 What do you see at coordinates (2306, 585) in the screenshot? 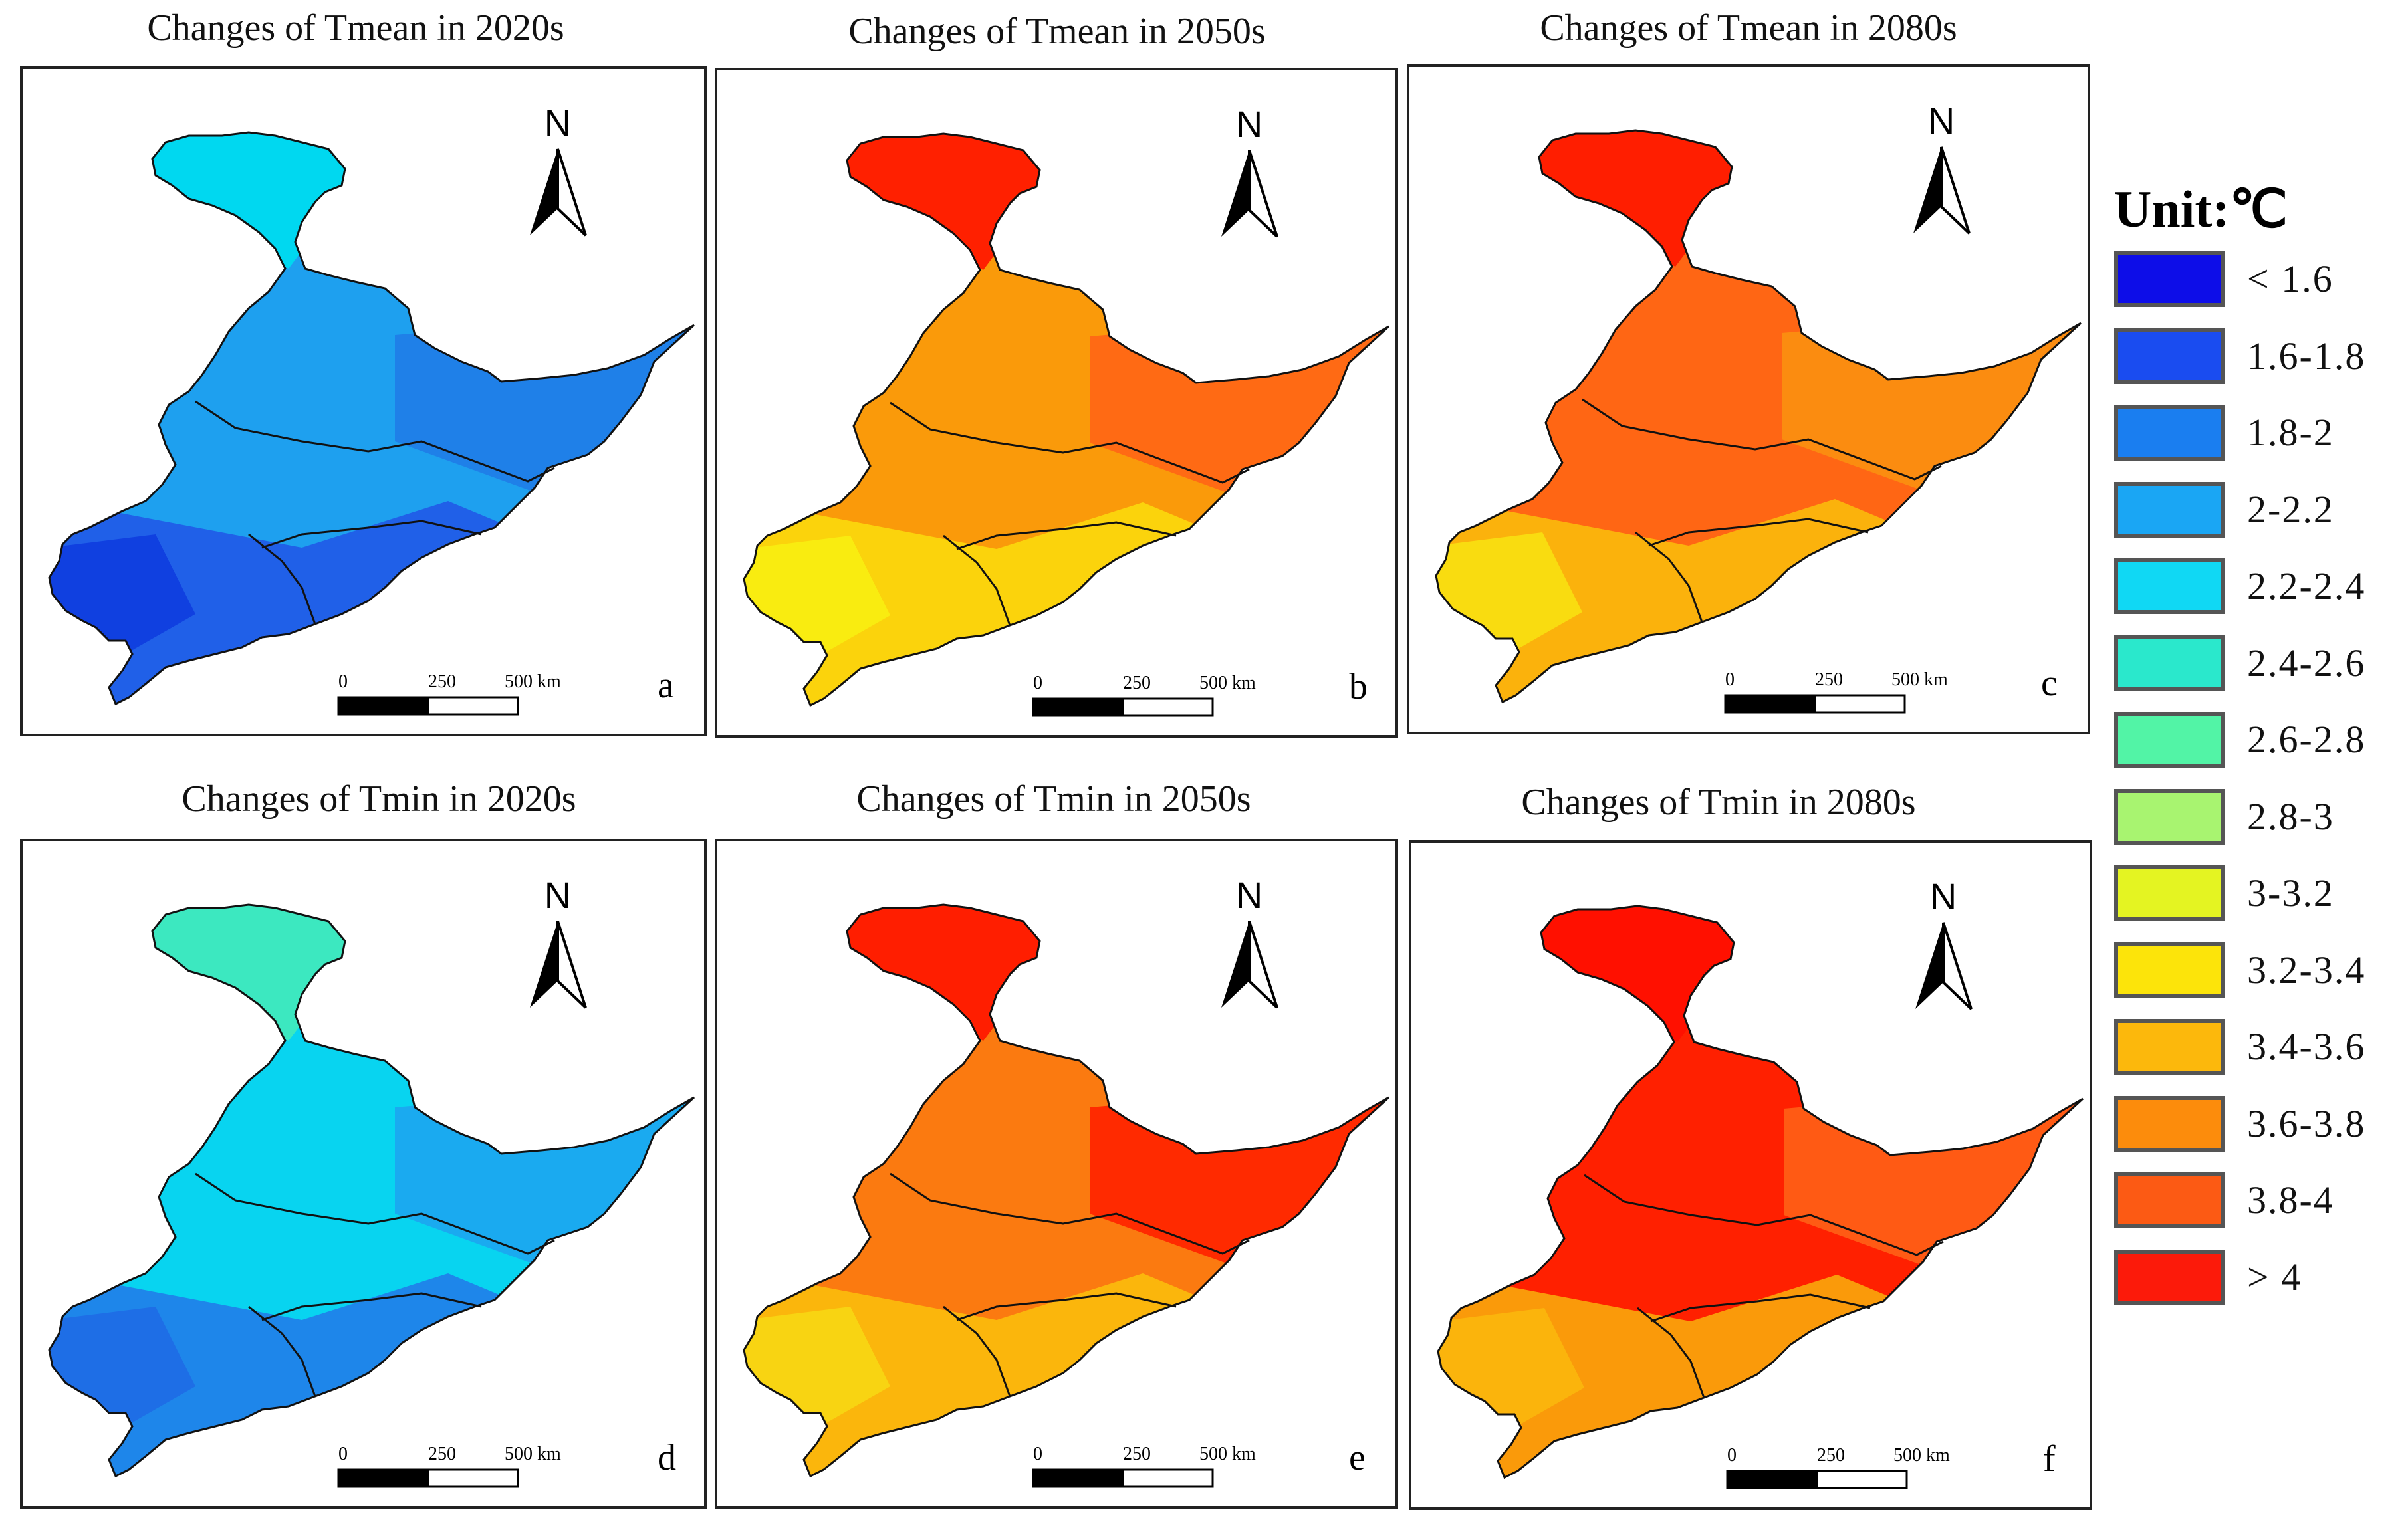
I see `legend-label: 2.2-2.4` at bounding box center [2306, 585].